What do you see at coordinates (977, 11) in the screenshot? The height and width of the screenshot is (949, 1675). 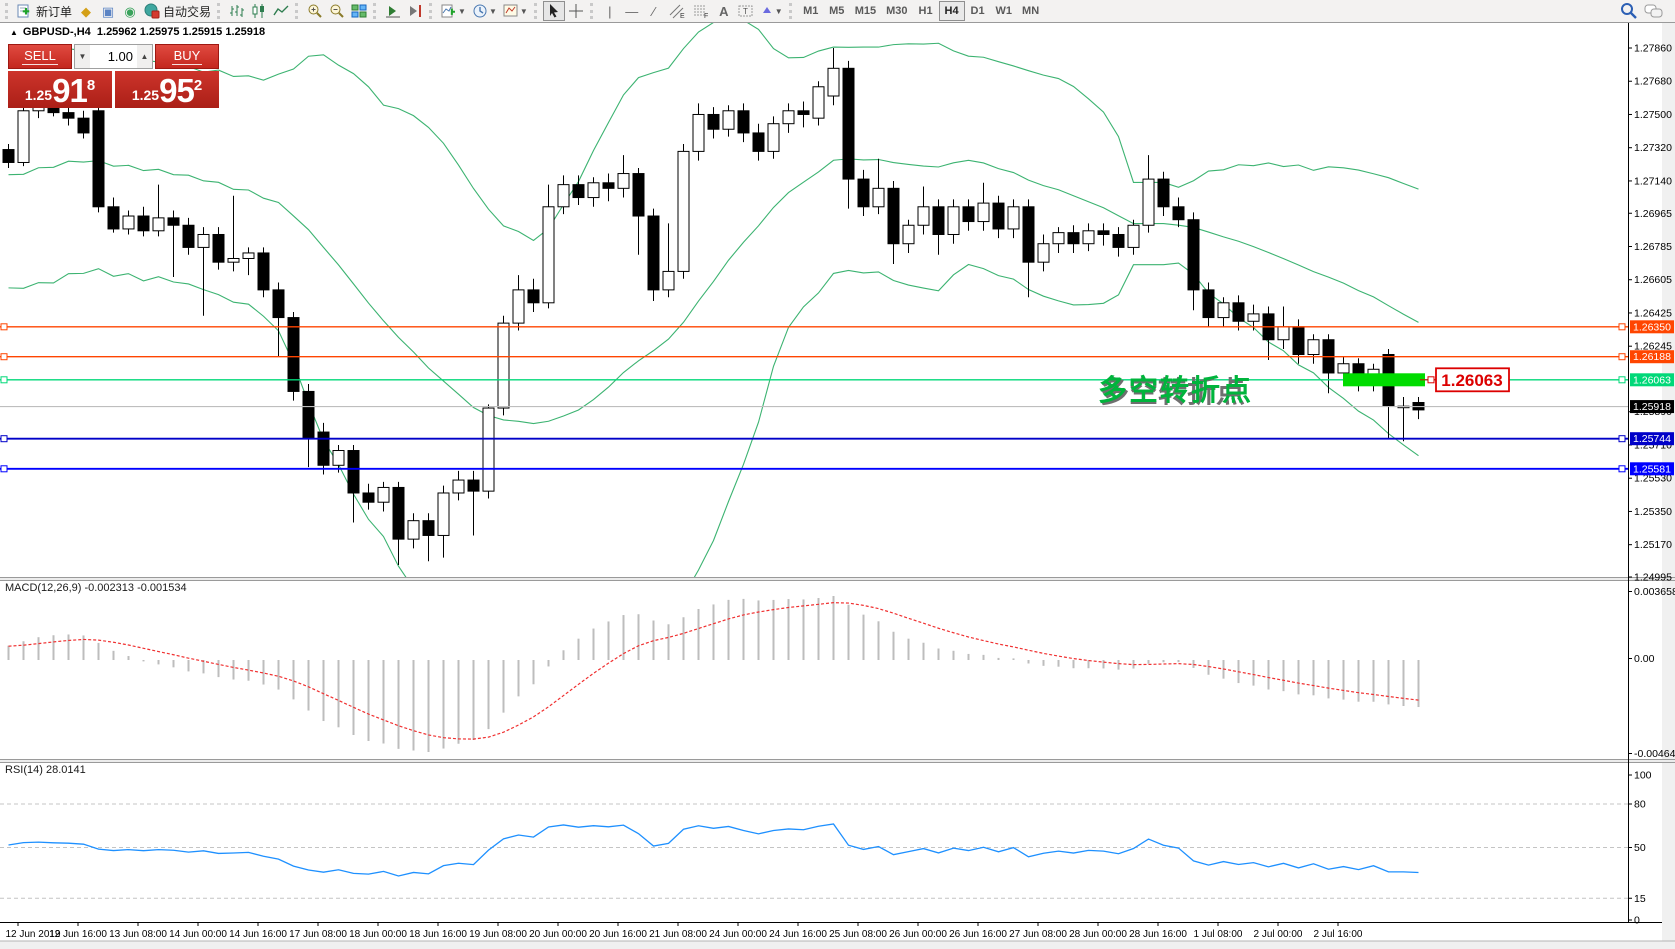 I see `timeframe-D1: D1` at bounding box center [977, 11].